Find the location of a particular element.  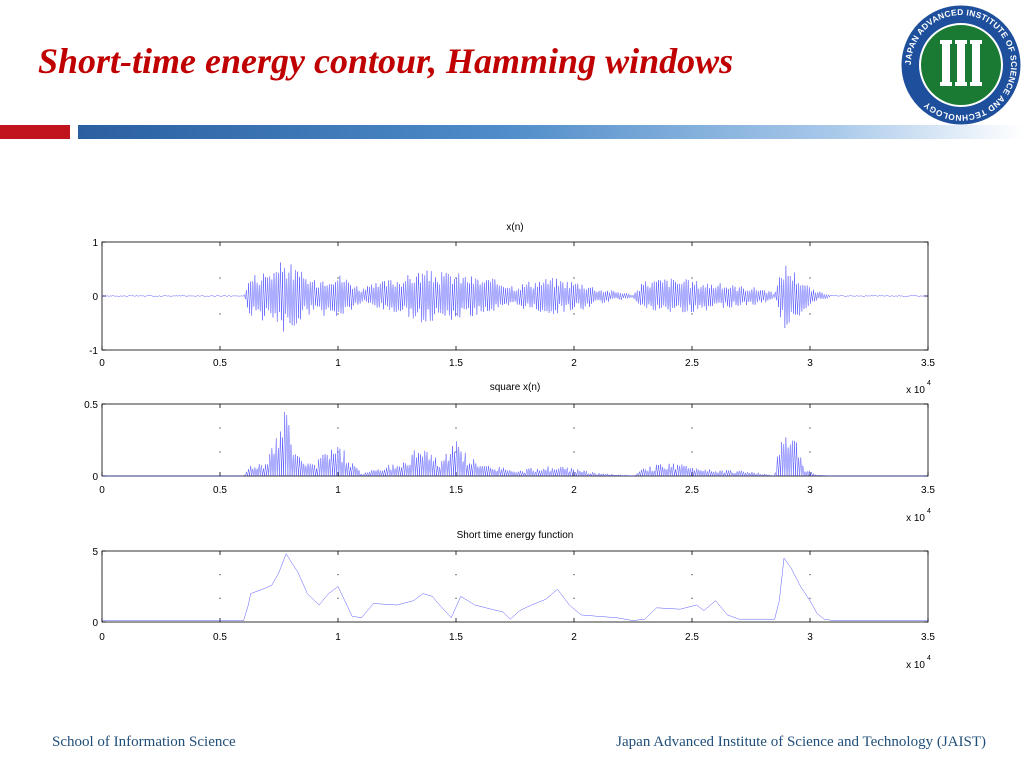

plot-title: x(n) is located at coordinates (514, 227).